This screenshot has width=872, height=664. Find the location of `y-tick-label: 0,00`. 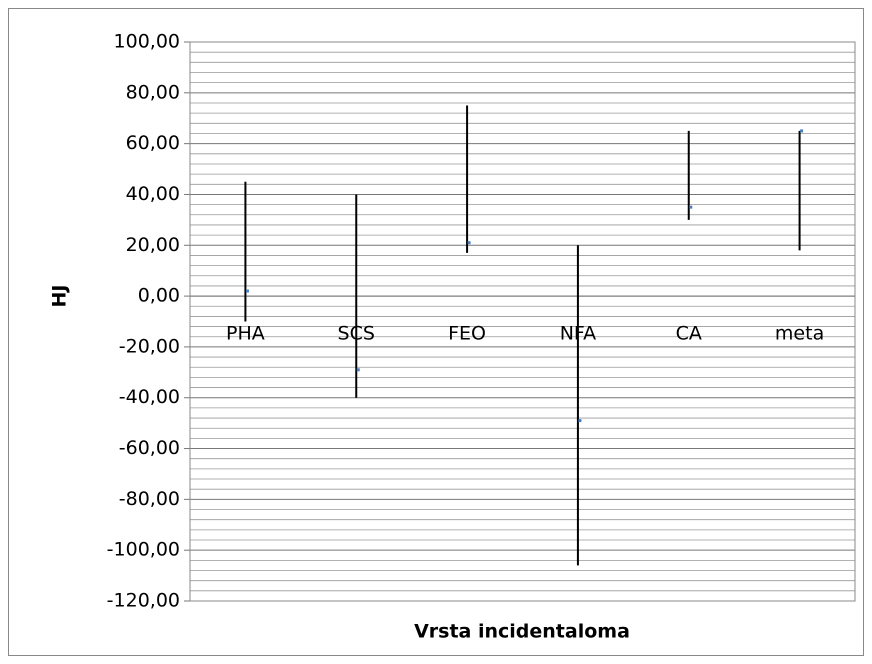

y-tick-label: 0,00 is located at coordinates (159, 296).